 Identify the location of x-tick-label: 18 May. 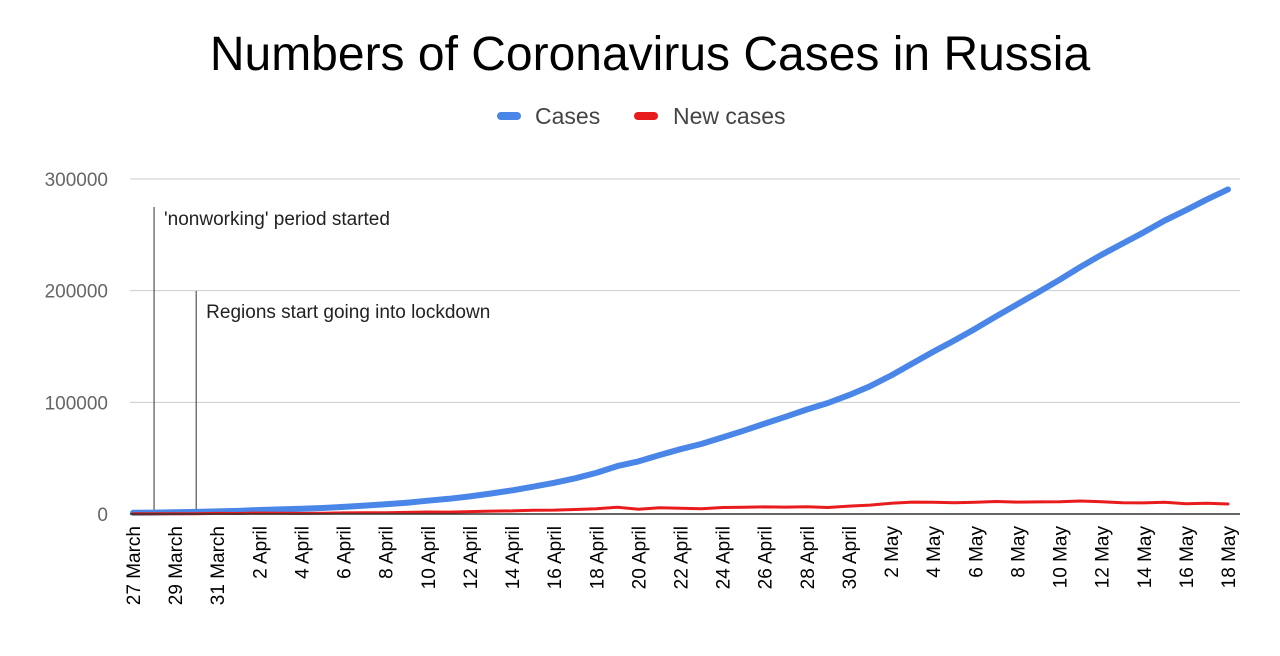
(1229, 557).